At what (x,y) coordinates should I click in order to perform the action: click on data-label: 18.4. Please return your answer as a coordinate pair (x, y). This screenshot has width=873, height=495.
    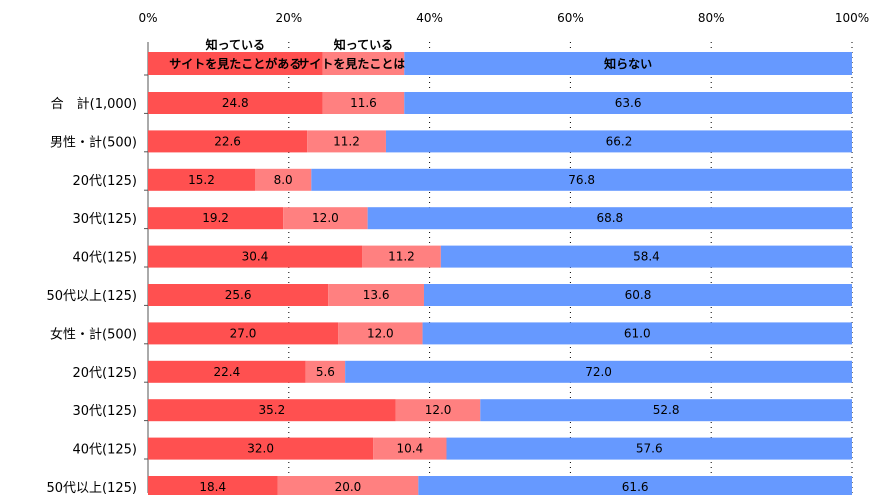
    Looking at the image, I should click on (212, 487).